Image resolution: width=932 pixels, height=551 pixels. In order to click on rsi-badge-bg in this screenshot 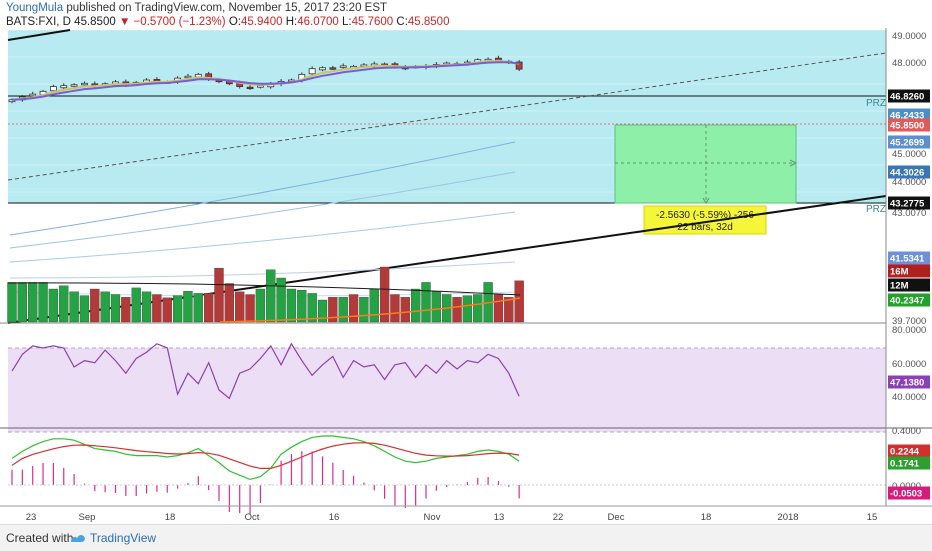, I will do `click(909, 382)`.